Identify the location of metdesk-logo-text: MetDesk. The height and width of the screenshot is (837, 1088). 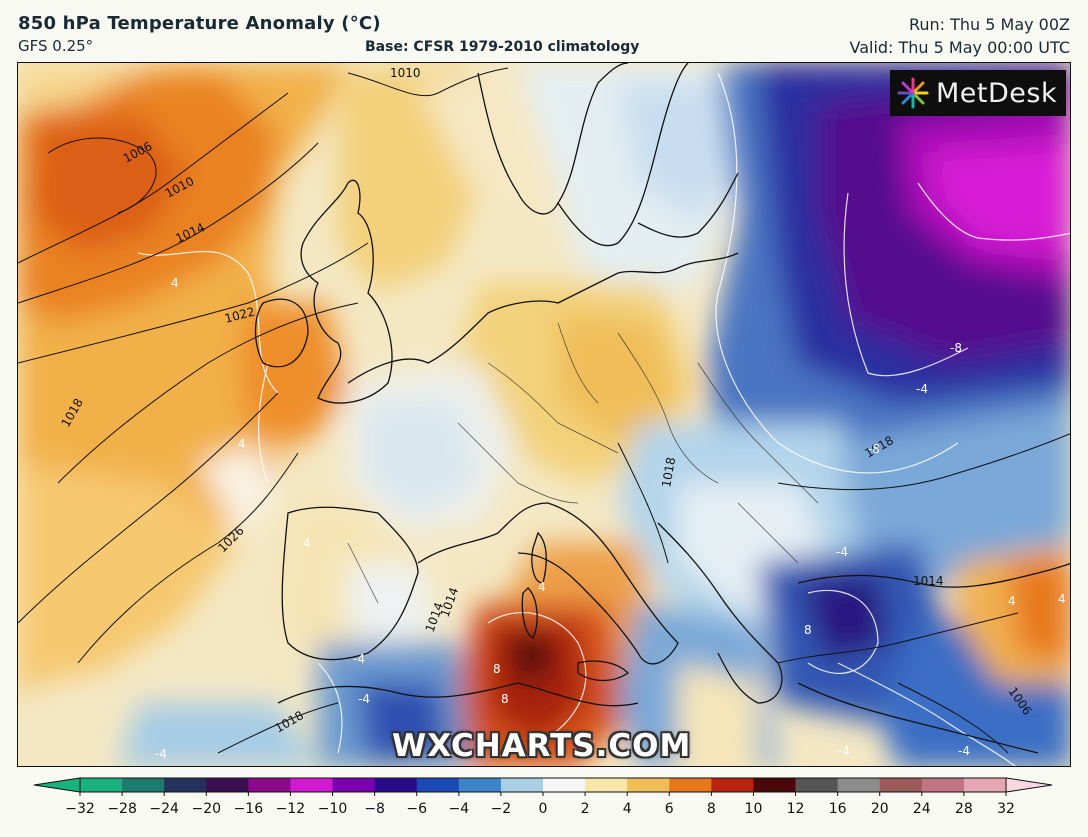
(997, 93).